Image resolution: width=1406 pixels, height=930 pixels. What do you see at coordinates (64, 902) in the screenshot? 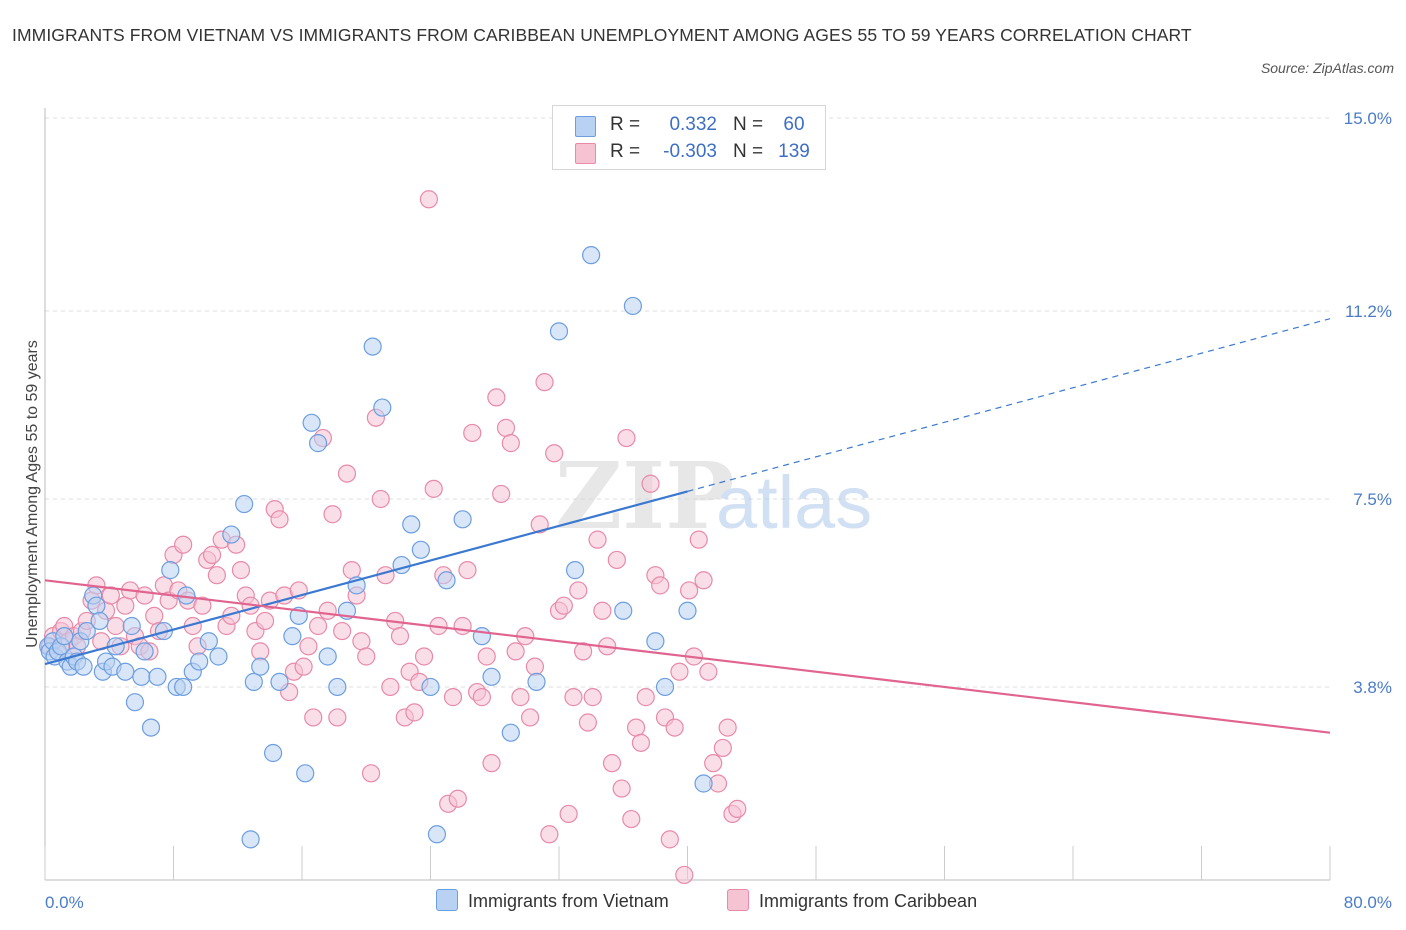
I see `x-tick-label: 0.0%` at bounding box center [64, 902].